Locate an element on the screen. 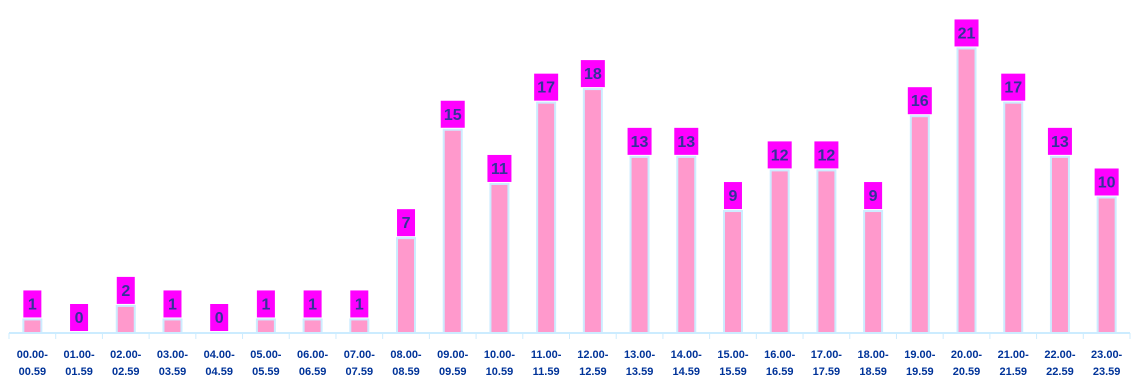  x-tick-label: 03.00- is located at coordinates (173, 355).